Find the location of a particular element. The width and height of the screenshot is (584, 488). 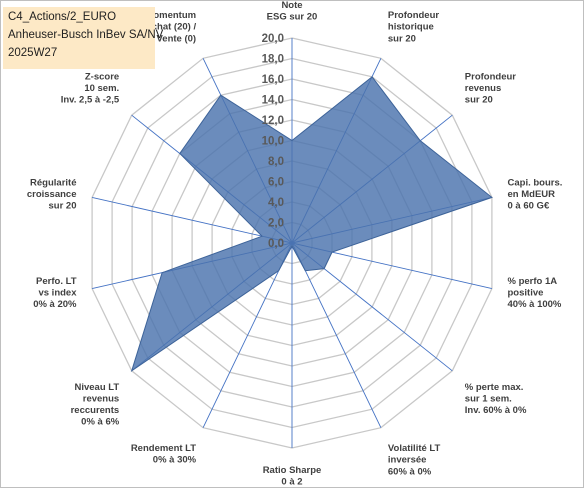

title-line-2: Anheuser-Busch InBev SA/NV is located at coordinates (86, 35).